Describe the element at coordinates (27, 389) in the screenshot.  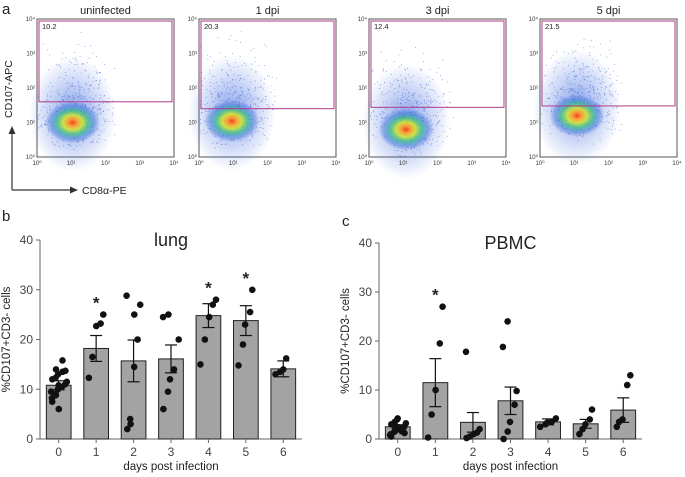
I see `y-tick-label: 10` at that location.